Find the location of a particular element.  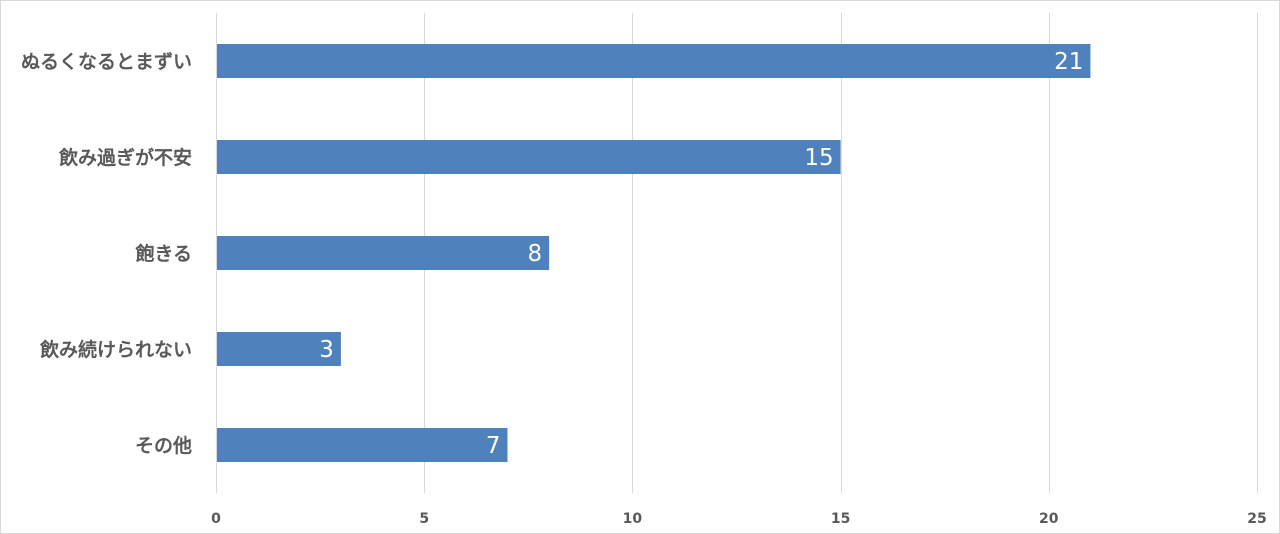

x-tick-label: 0 is located at coordinates (216, 519).